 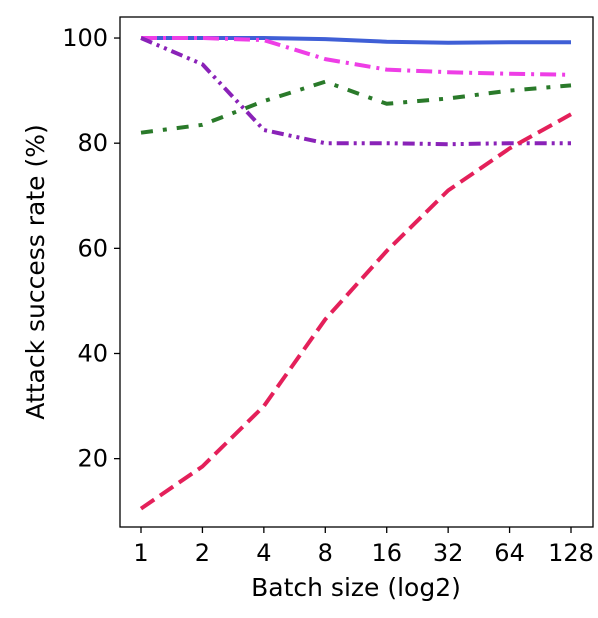 I want to click on x-tick-label: 128, so click(x=571, y=553).